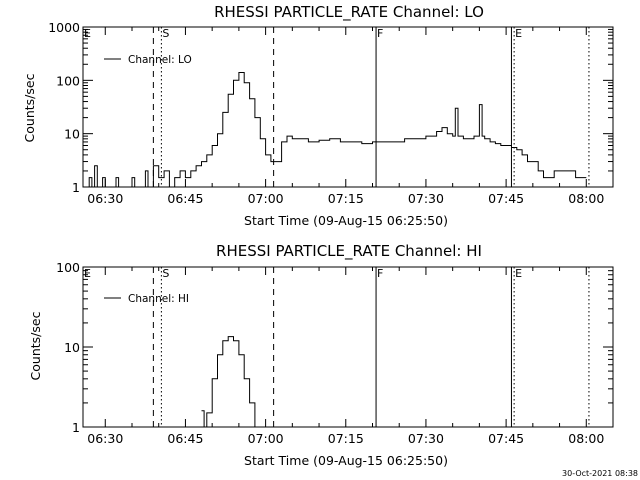 This screenshot has width=640, height=480. What do you see at coordinates (600, 473) in the screenshot?
I see `footer-date: 30-Oct-2021 08:38` at bounding box center [600, 473].